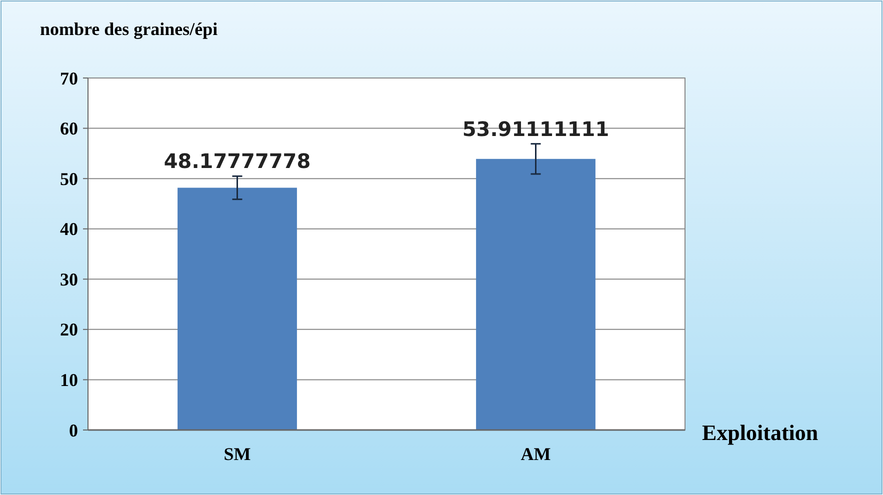 The height and width of the screenshot is (495, 883). Describe the element at coordinates (69, 128) in the screenshot. I see `y-tick-label: 60` at that location.